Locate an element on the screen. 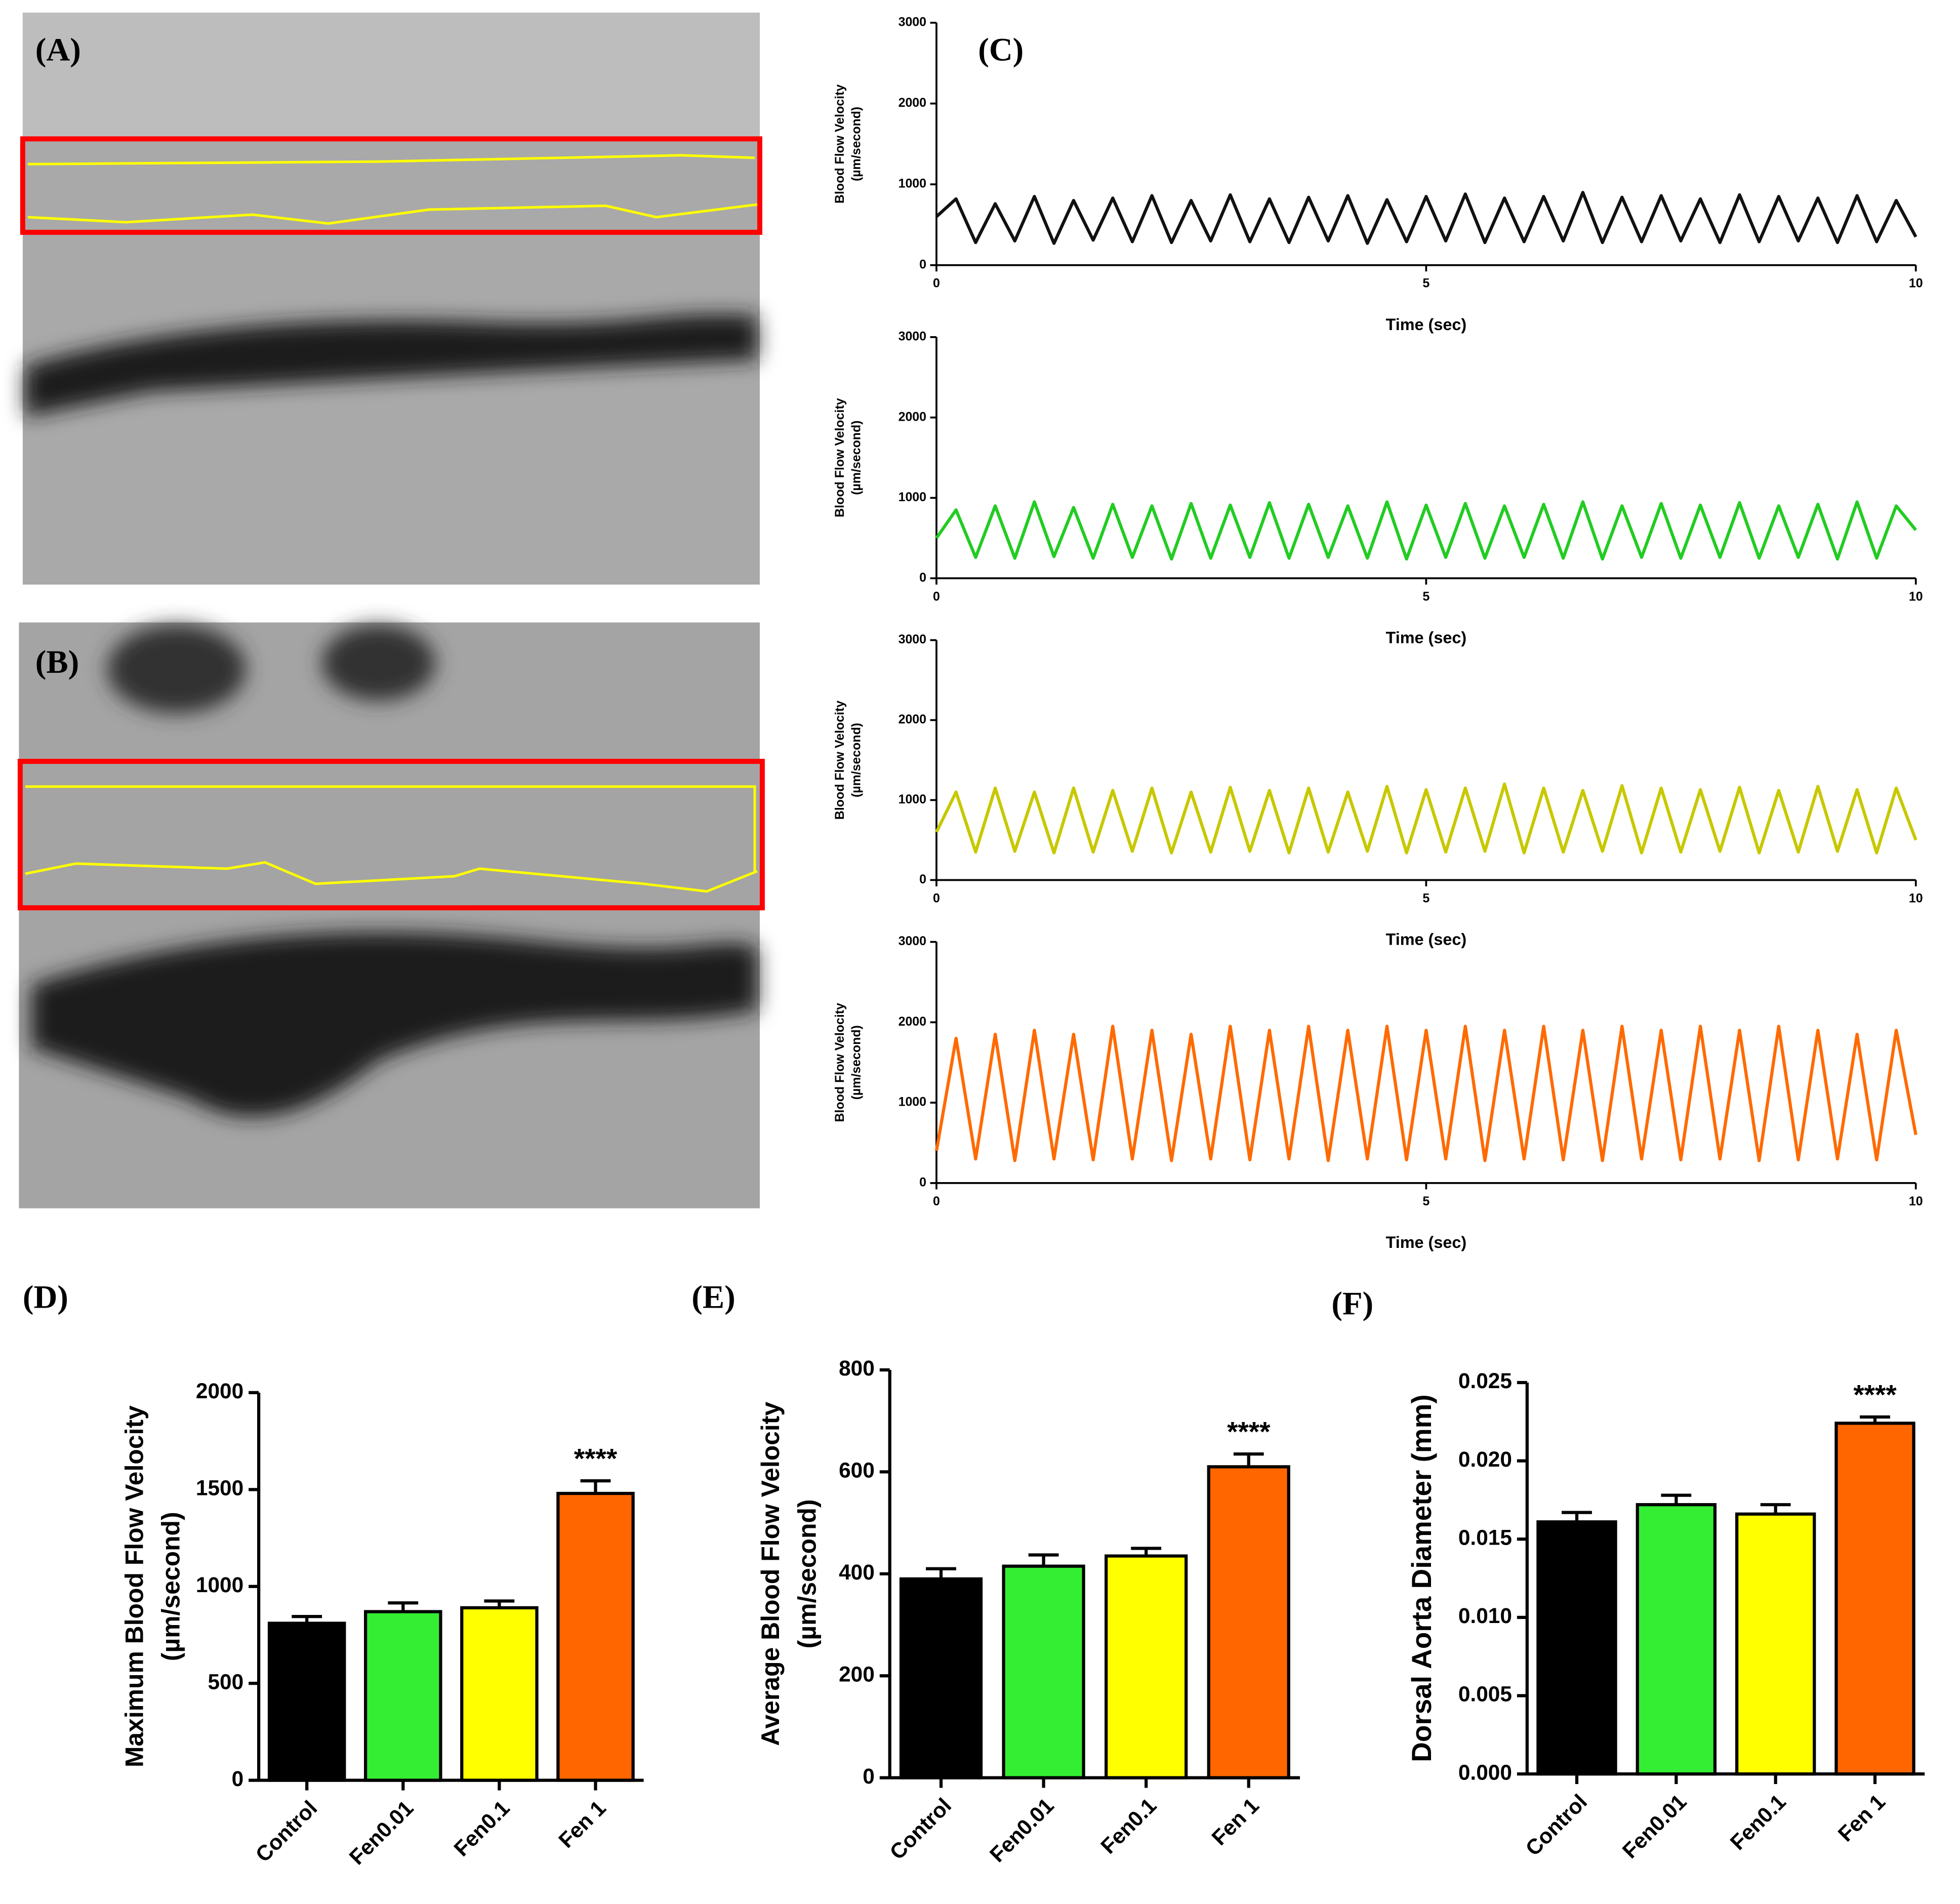  y-axis-label: Dorsal Aorta Diameter (mm) is located at coordinates (1421, 1578).